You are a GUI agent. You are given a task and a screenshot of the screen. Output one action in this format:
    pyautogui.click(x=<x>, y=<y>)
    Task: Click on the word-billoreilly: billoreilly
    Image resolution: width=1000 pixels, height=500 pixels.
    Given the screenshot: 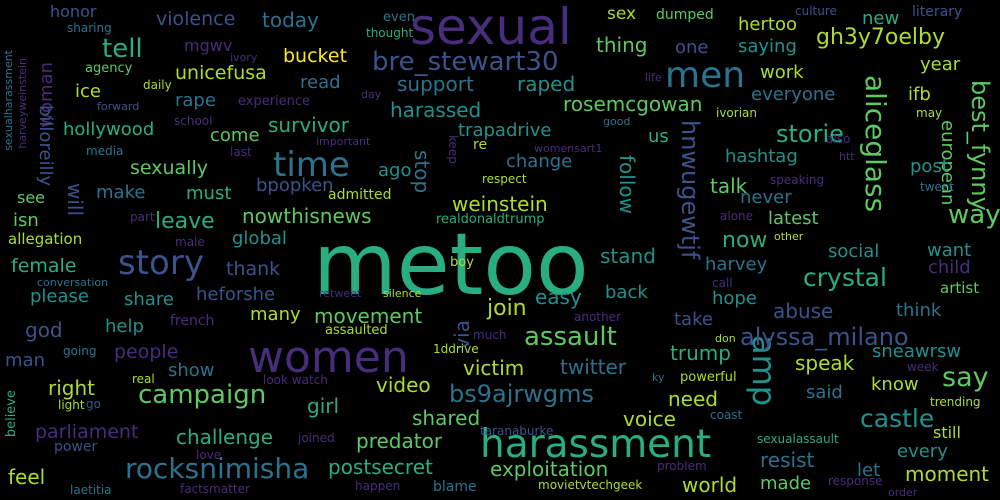 What is the action you would take?
    pyautogui.click(x=45, y=146)
    